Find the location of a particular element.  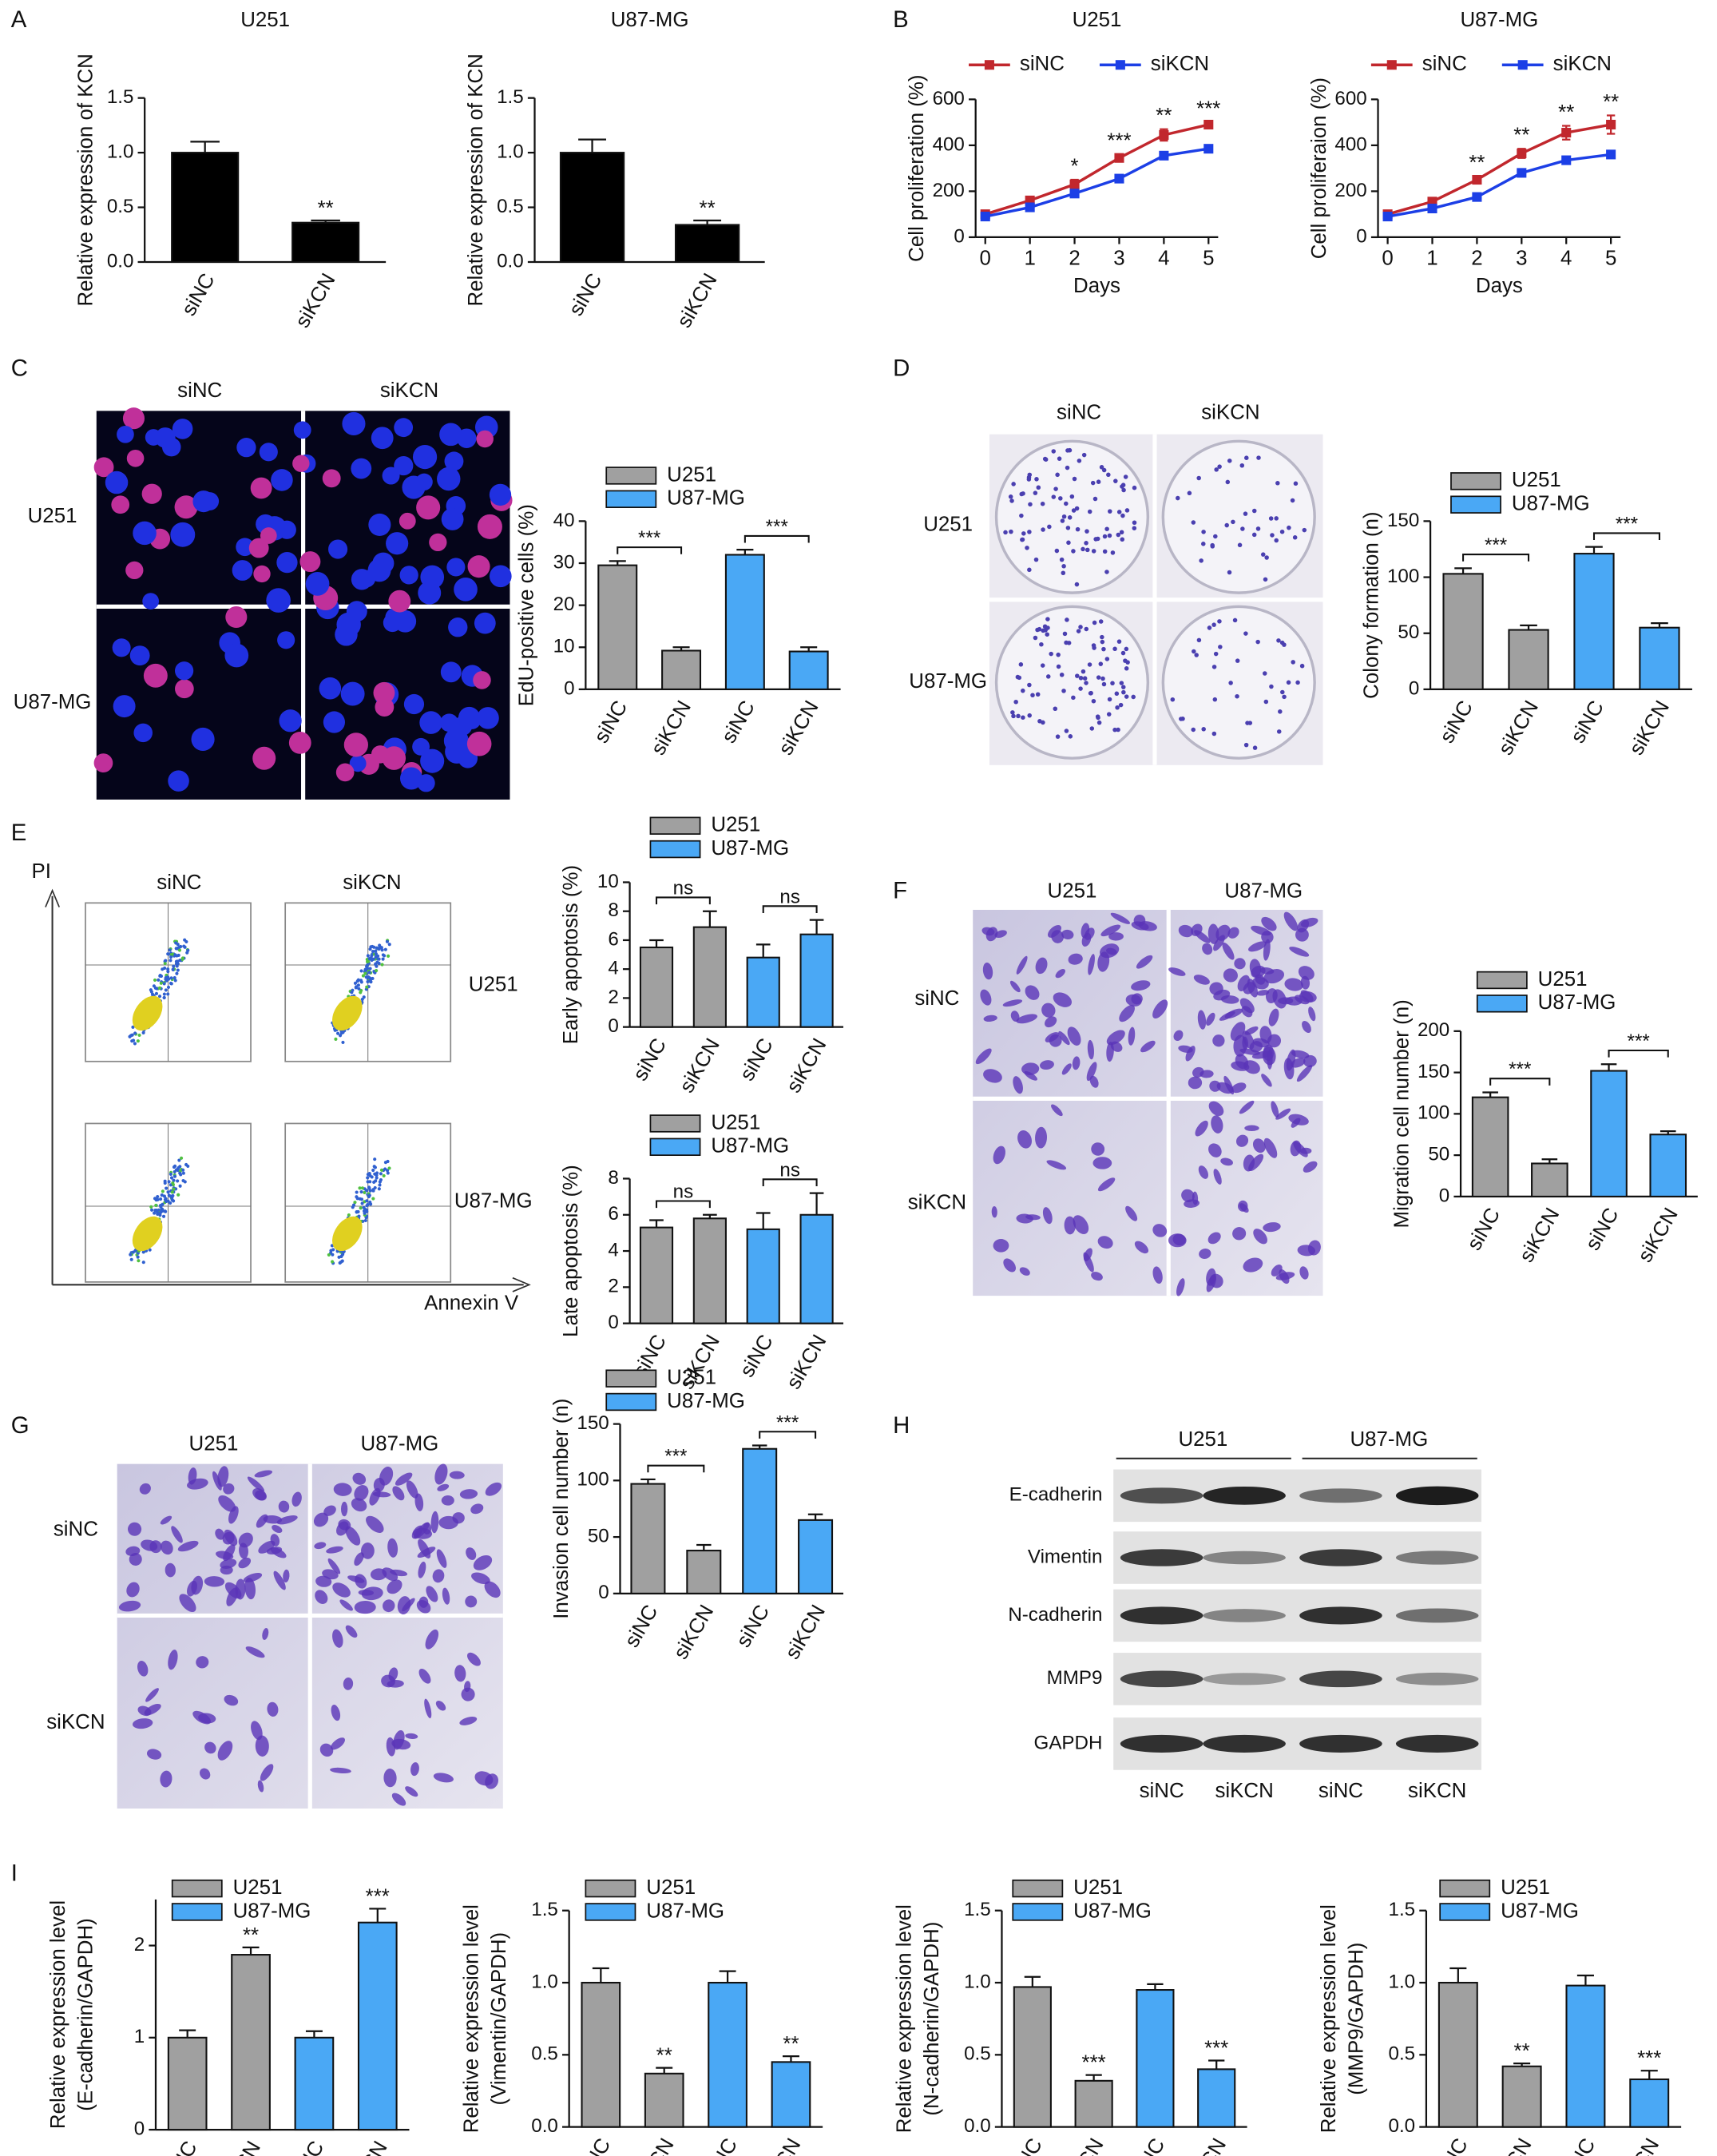

x-tick-label: siNC is located at coordinates (756, 1356).